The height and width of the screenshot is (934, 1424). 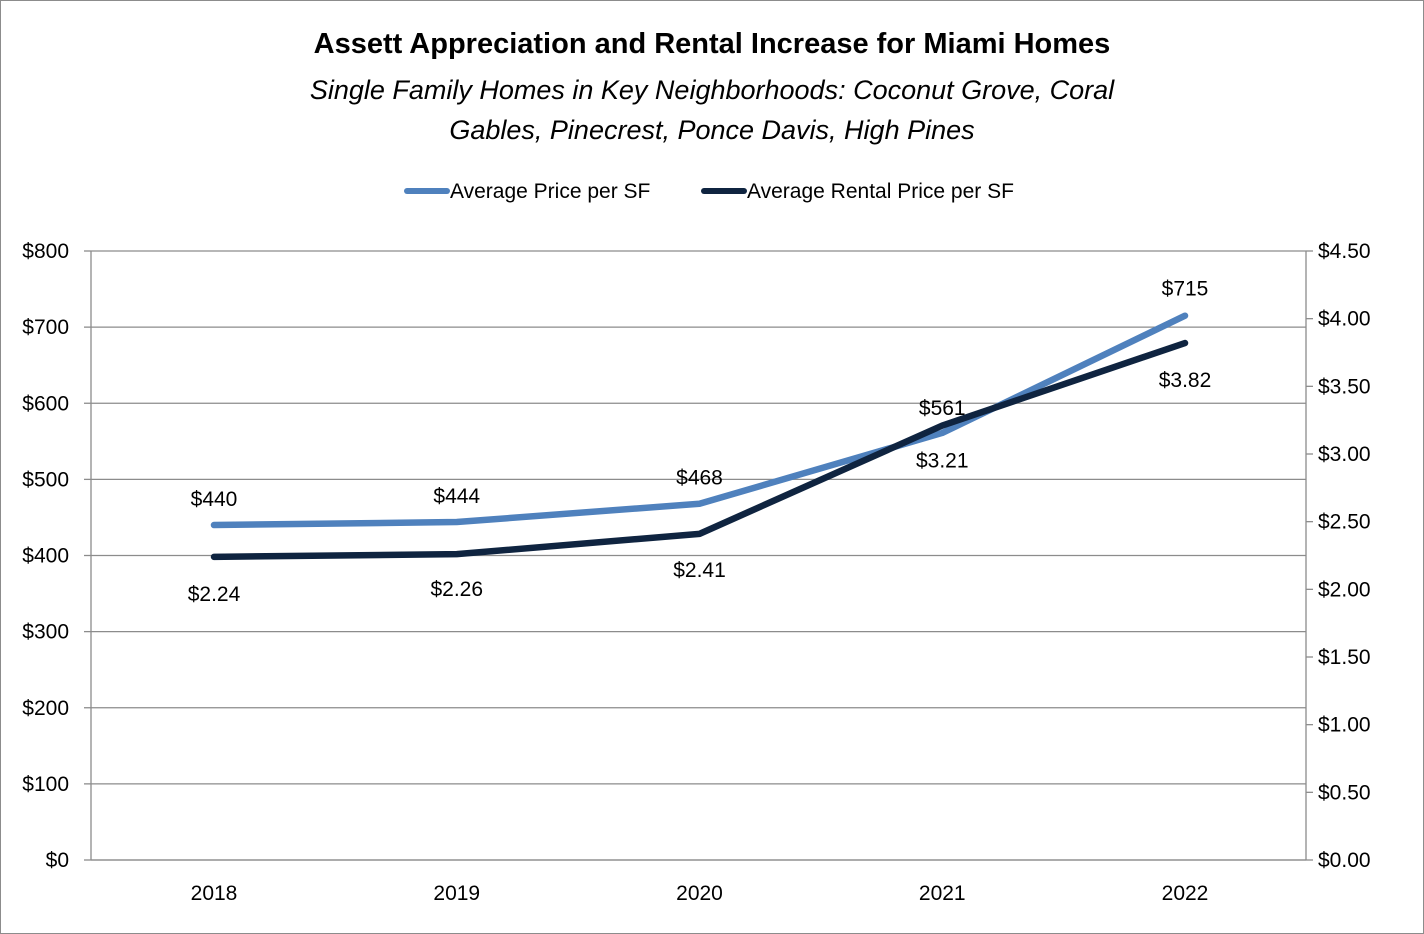 What do you see at coordinates (1185, 289) in the screenshot?
I see `price-data-label: $715` at bounding box center [1185, 289].